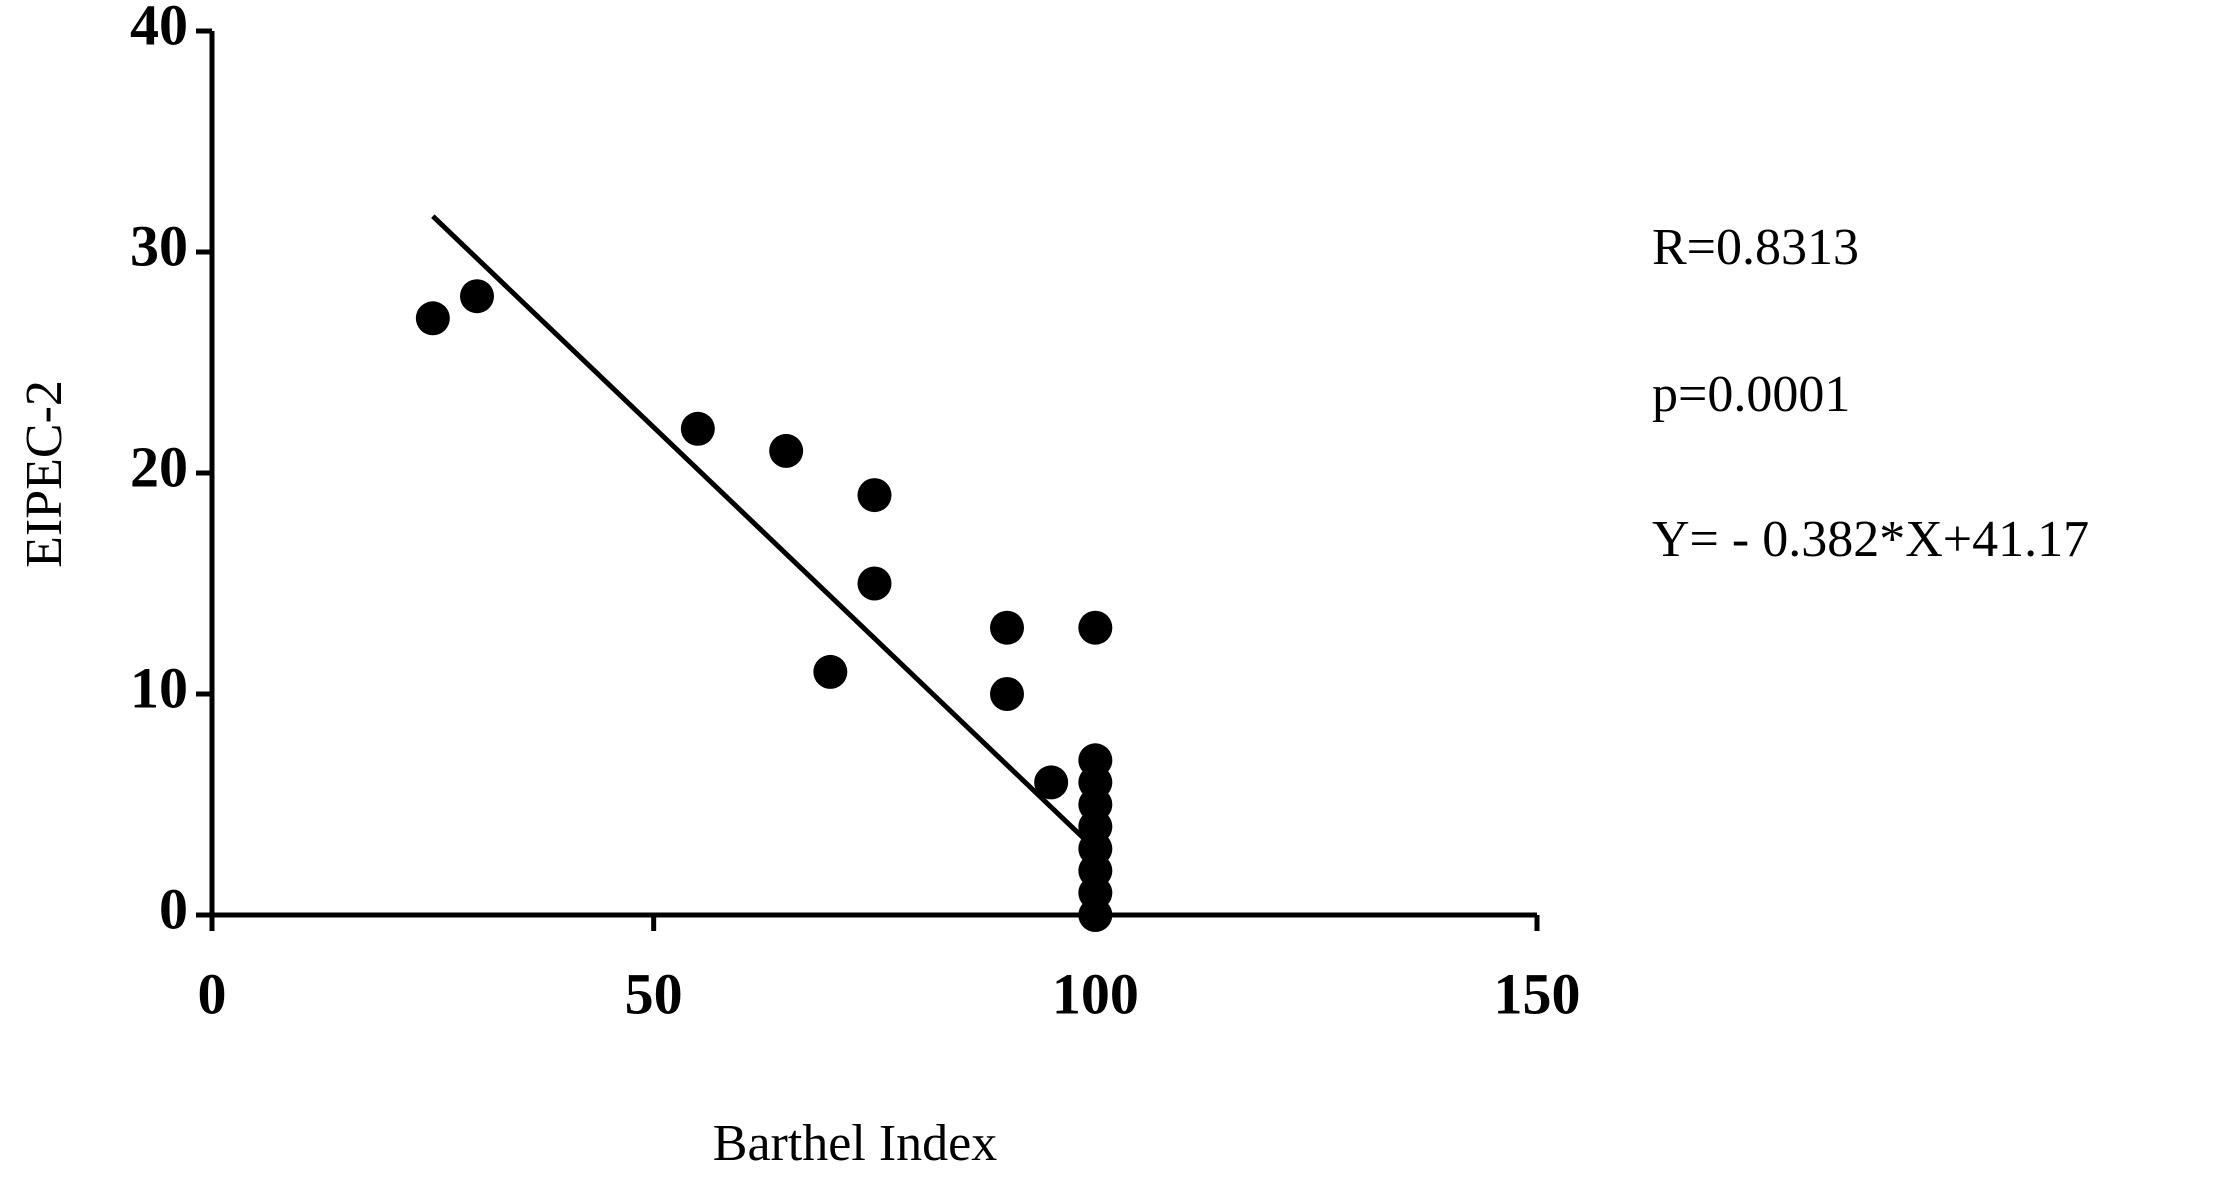 Image resolution: width=2217 pixels, height=1182 pixels. What do you see at coordinates (44, 474) in the screenshot?
I see `y-axis-label: EIPEC-2` at bounding box center [44, 474].